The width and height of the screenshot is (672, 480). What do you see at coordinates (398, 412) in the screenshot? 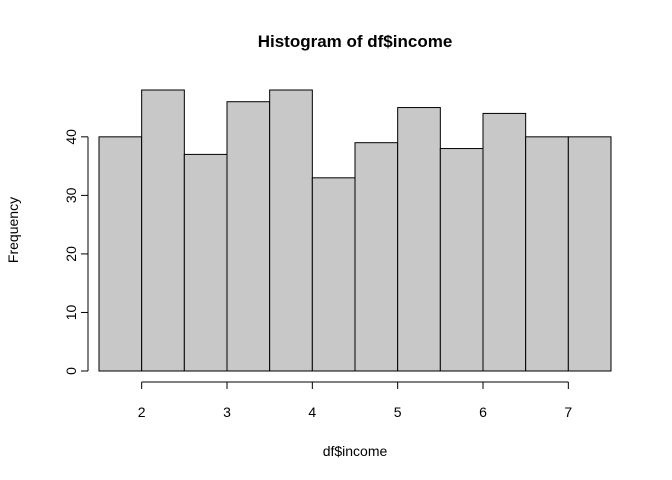
I see `x-tick-label: 5` at bounding box center [398, 412].